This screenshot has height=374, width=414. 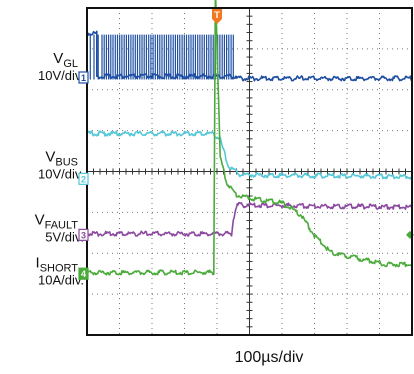 What do you see at coordinates (59, 269) in the screenshot?
I see `channel-subscript-ch4: SHORT` at bounding box center [59, 269].